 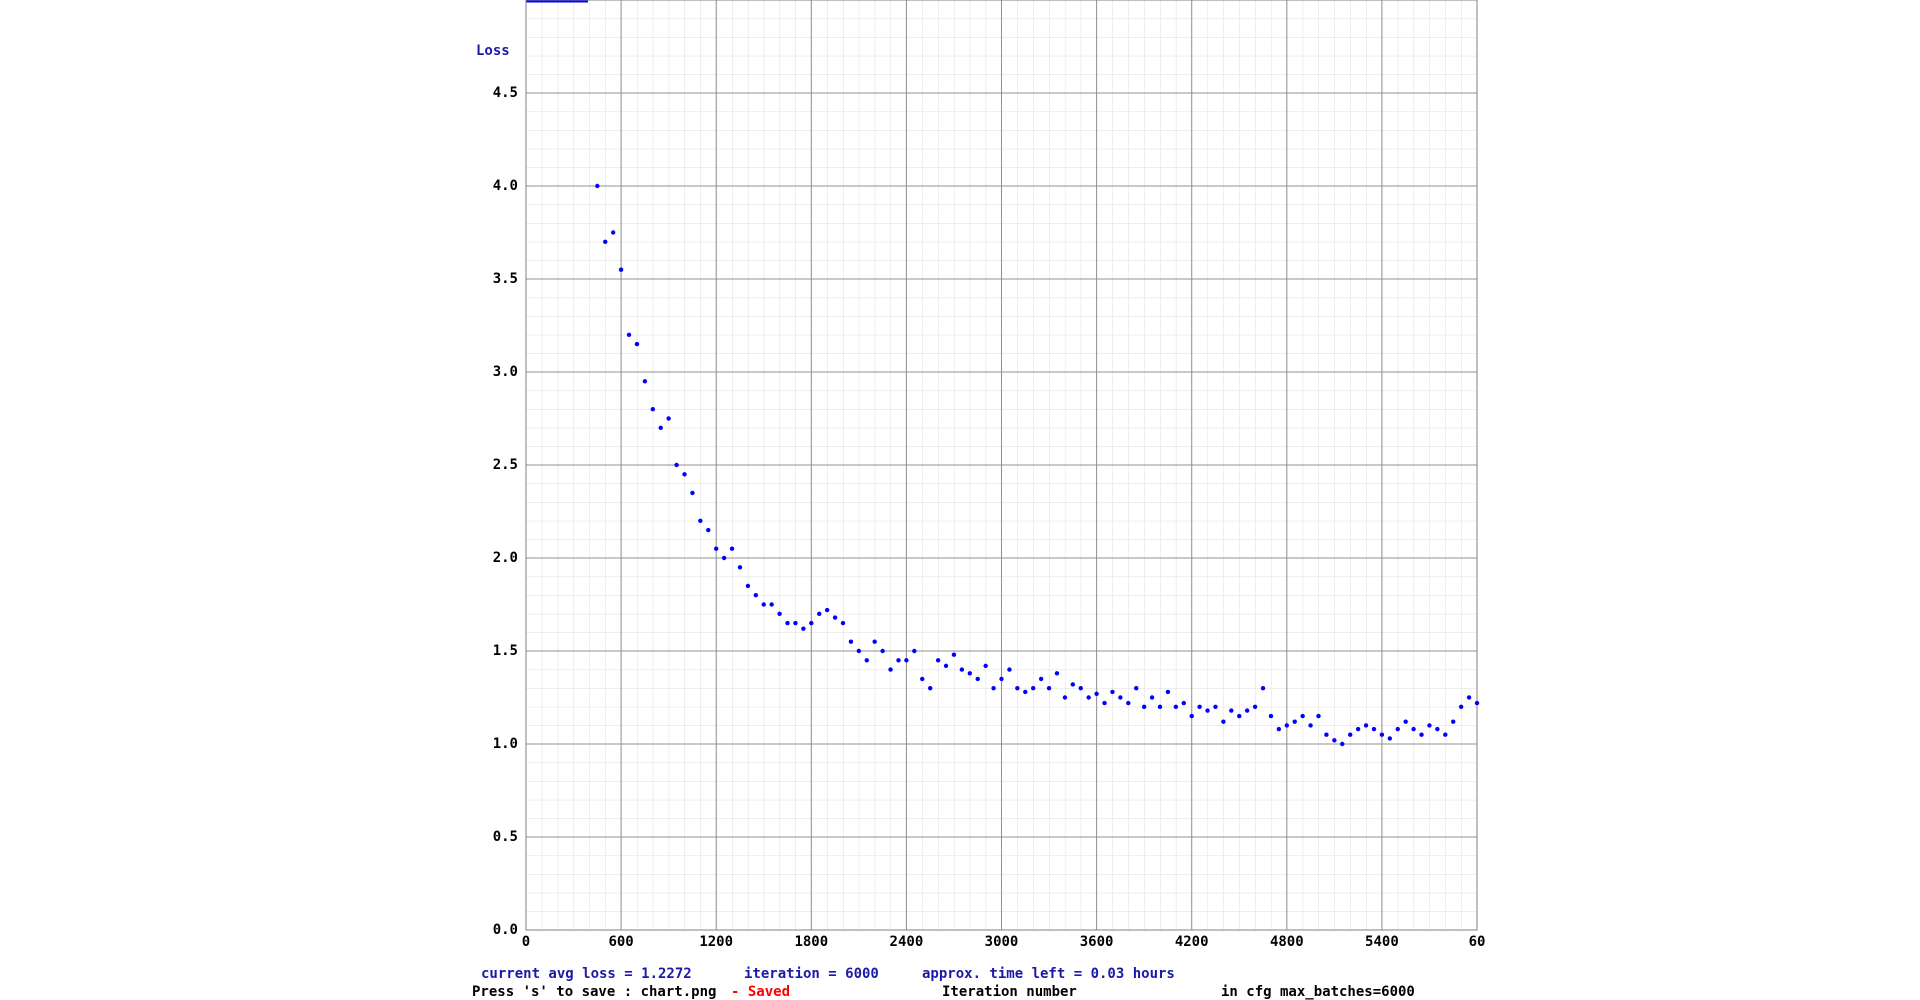 What do you see at coordinates (526, 942) in the screenshot?
I see `x-tick-label: 0` at bounding box center [526, 942].